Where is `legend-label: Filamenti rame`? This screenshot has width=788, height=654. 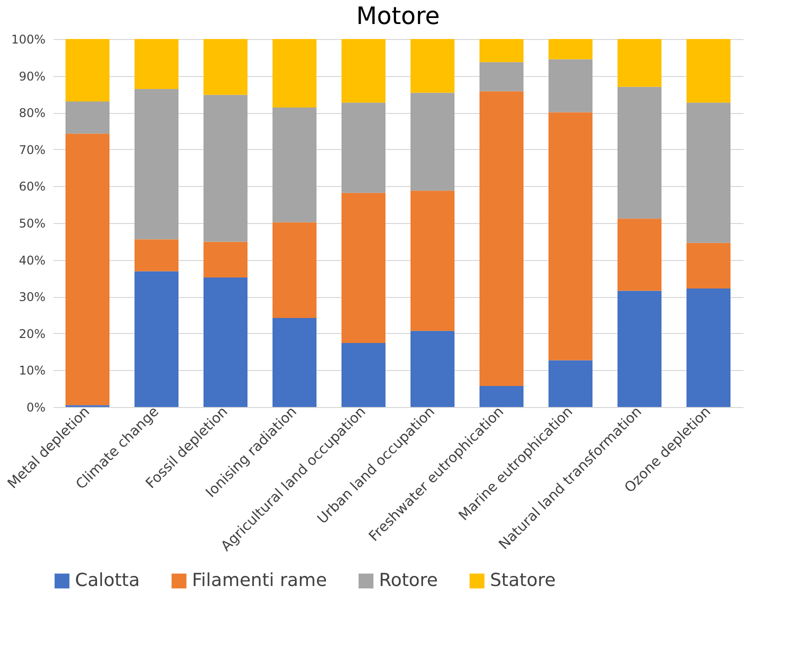
legend-label: Filamenti rame is located at coordinates (259, 580).